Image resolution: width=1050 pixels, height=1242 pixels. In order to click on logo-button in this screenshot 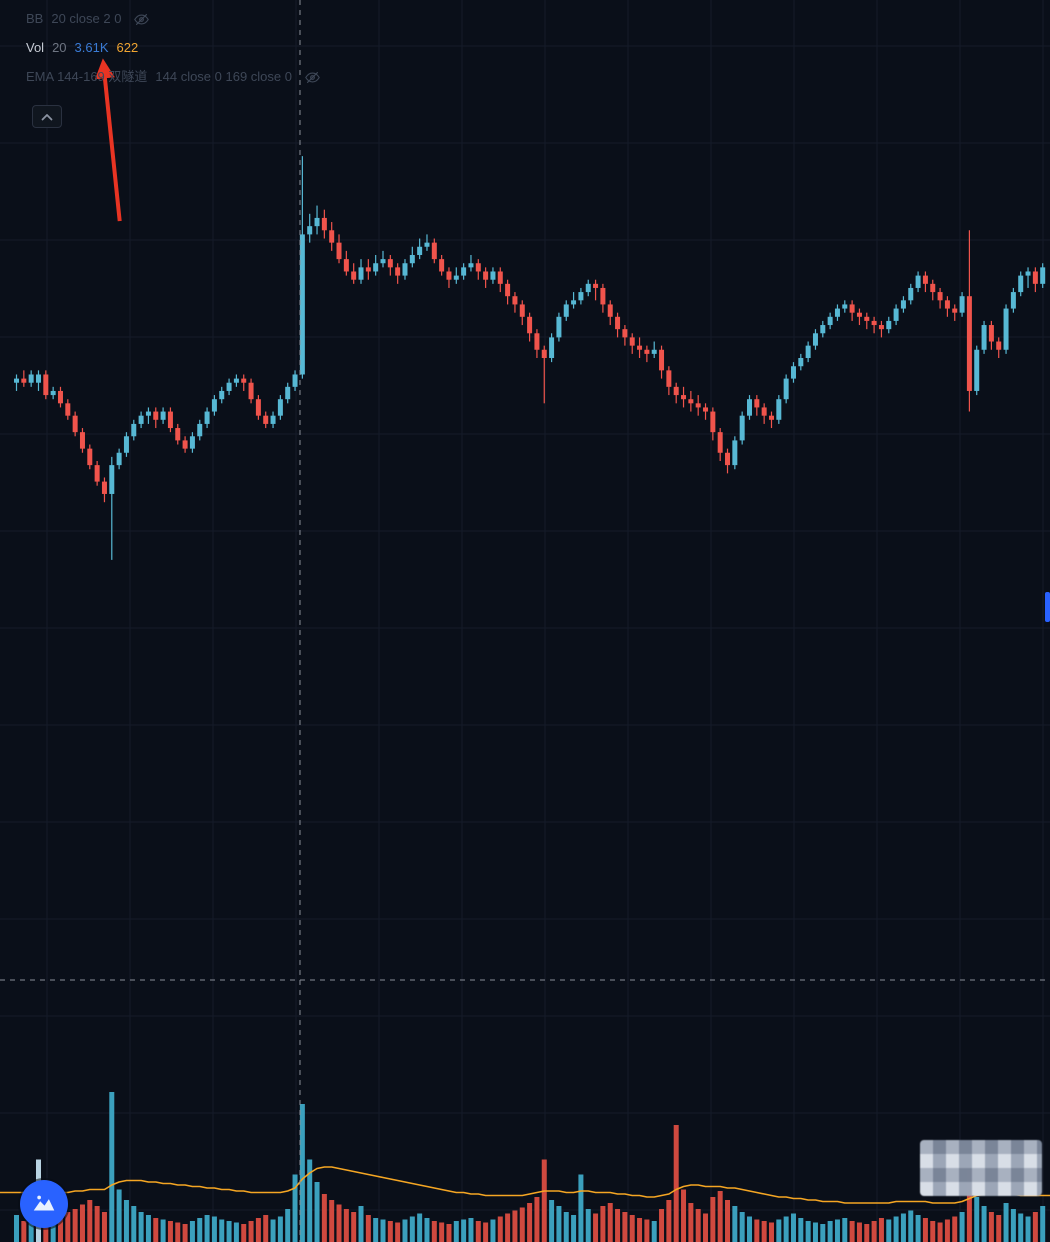, I will do `click(44, 1204)`.